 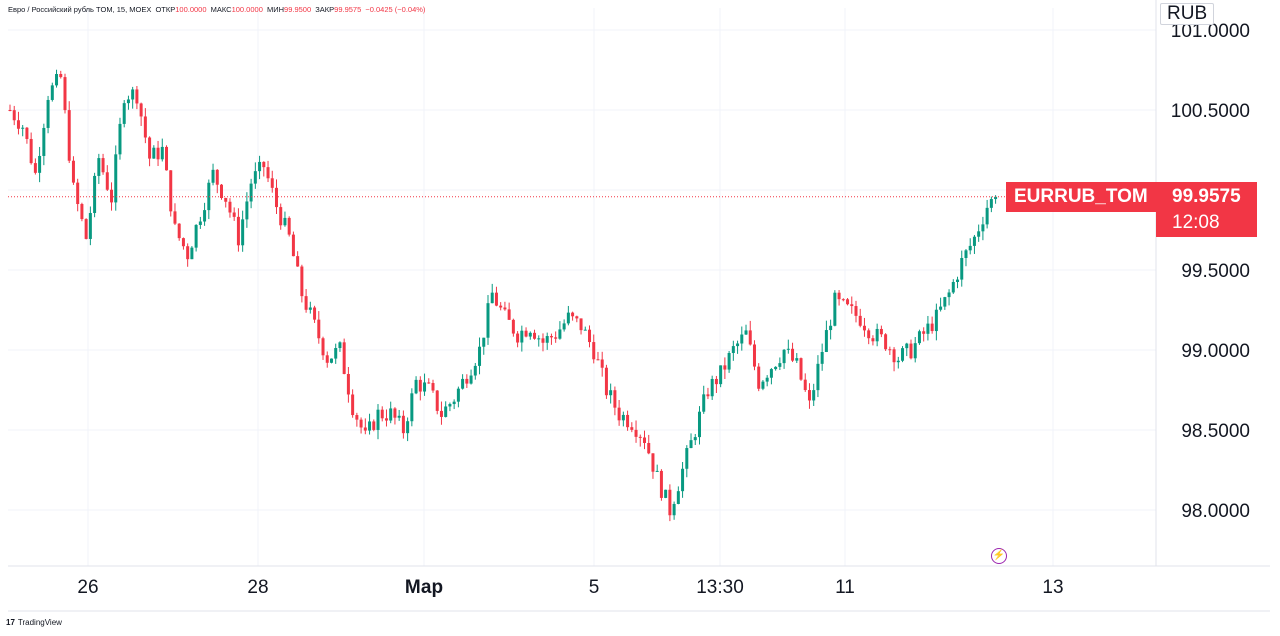 I want to click on lightning-icon: ⚡, so click(x=999, y=556).